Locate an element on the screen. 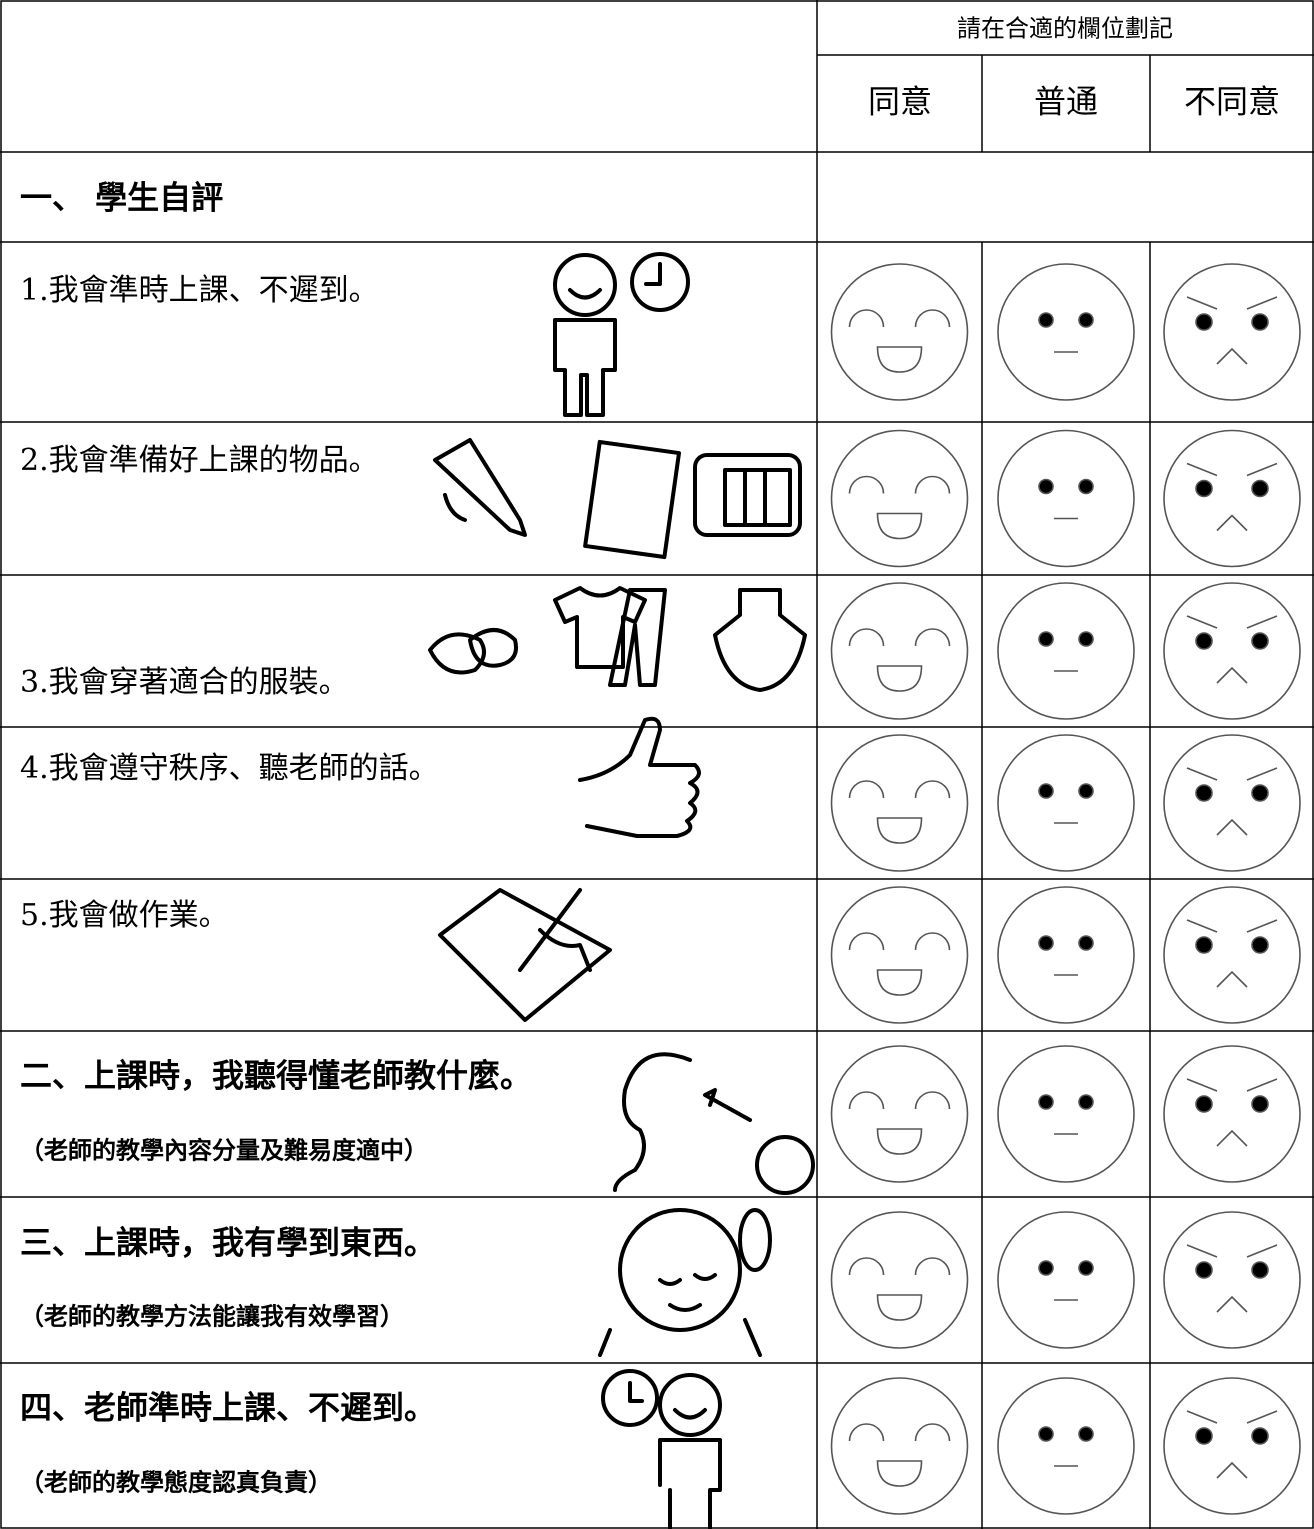 The width and height of the screenshot is (1314, 1529). icon-writing is located at coordinates (525, 955).